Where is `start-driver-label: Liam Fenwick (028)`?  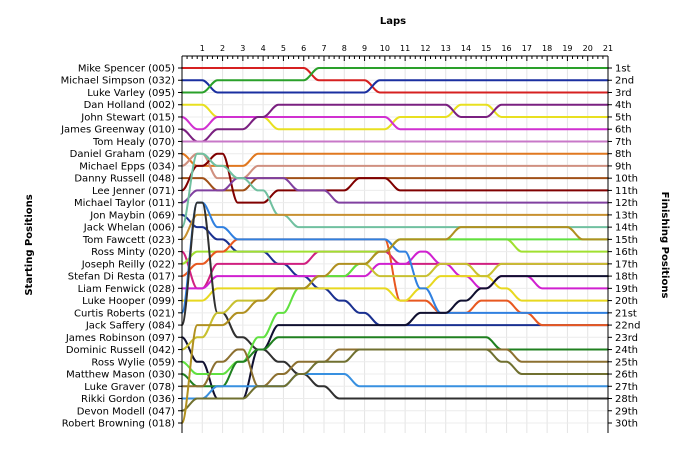 start-driver-label: Liam Fenwick (028) is located at coordinates (127, 289).